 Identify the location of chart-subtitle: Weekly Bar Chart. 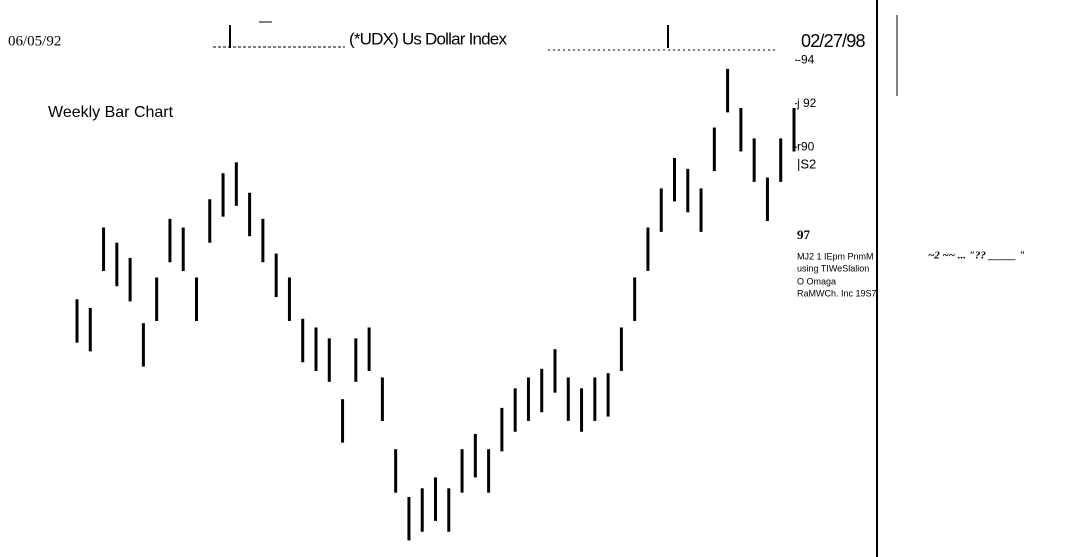
(111, 112).